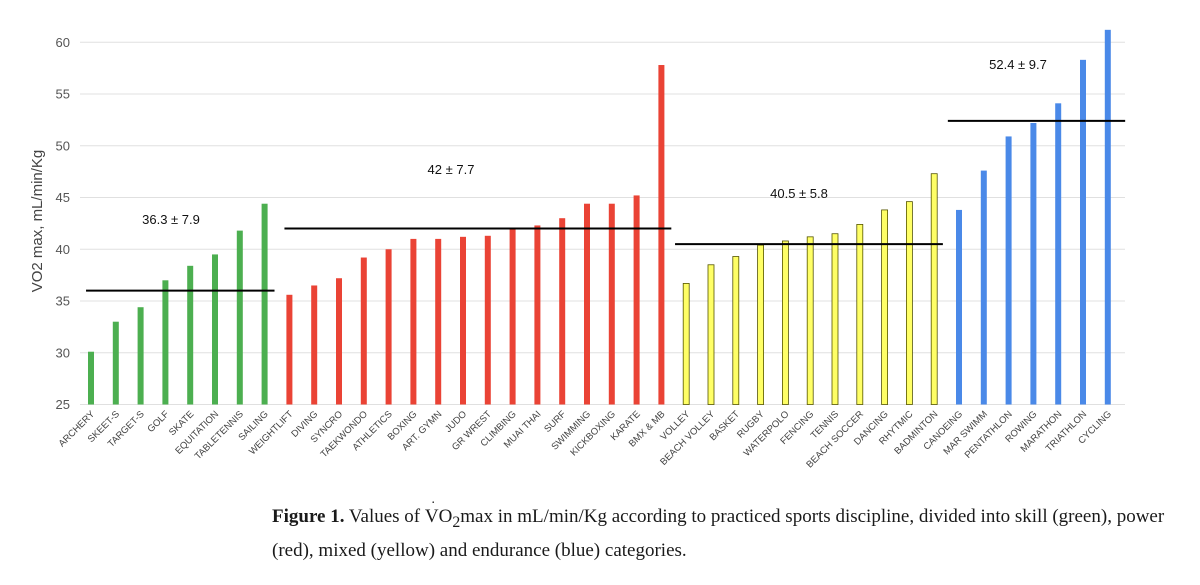 This screenshot has height=585, width=1200. What do you see at coordinates (363, 331) in the screenshot?
I see `bar-taekwondo` at bounding box center [363, 331].